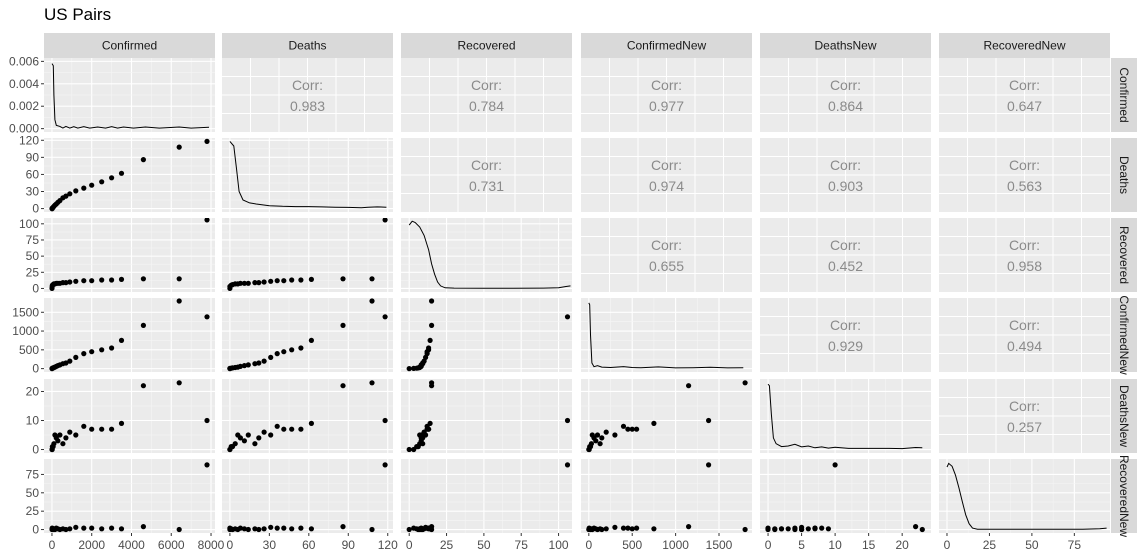  Describe the element at coordinates (666, 95) in the screenshot. I see `panel-Confirmed-ConfirmedNew: Corr: 0.977` at that location.